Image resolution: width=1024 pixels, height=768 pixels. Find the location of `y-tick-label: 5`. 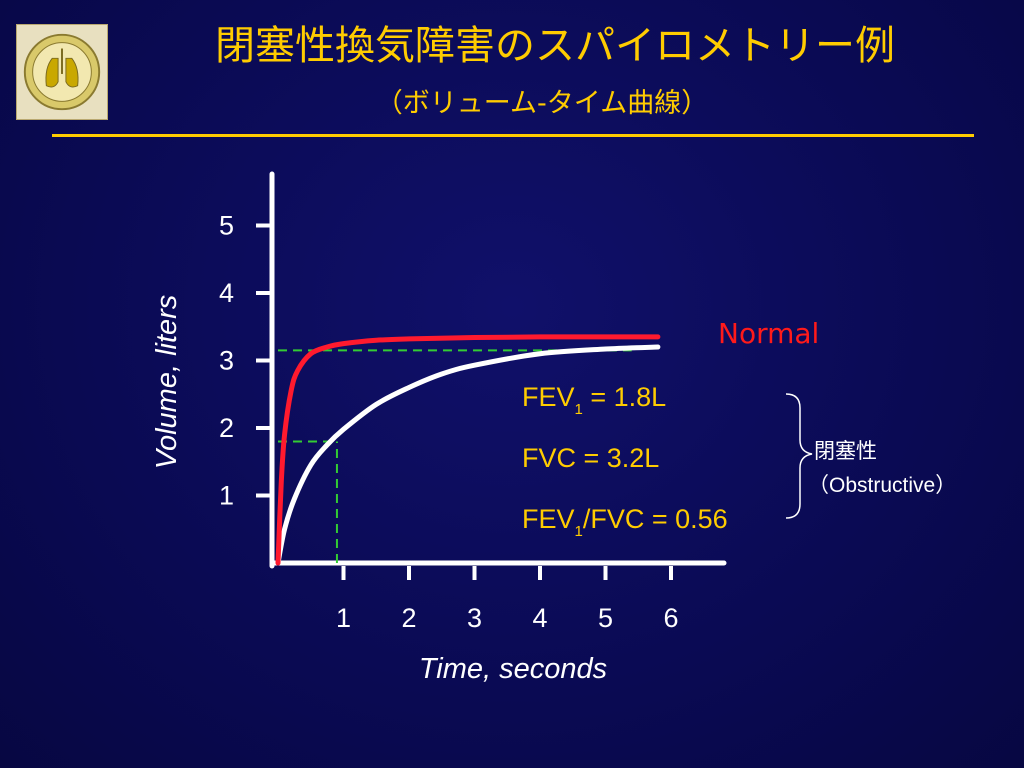

y-tick-label: 5 is located at coordinates (226, 226).